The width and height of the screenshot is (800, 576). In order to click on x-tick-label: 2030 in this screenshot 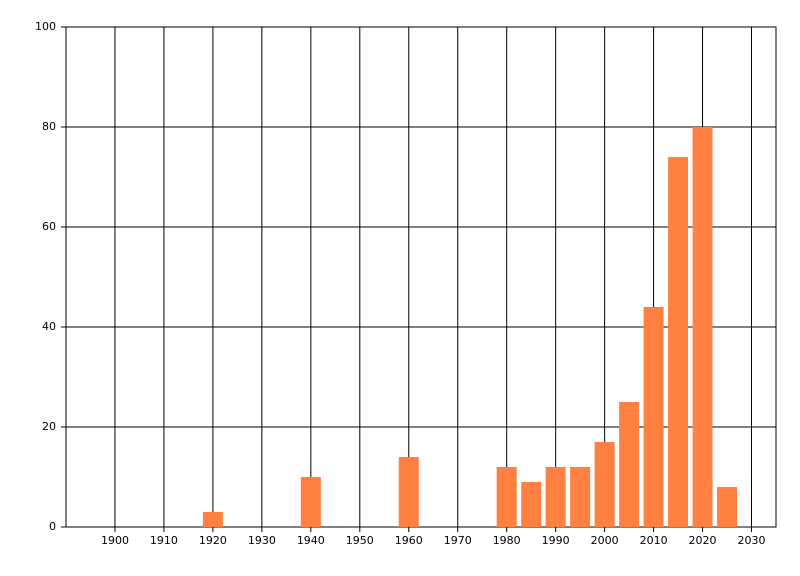, I will do `click(752, 540)`.